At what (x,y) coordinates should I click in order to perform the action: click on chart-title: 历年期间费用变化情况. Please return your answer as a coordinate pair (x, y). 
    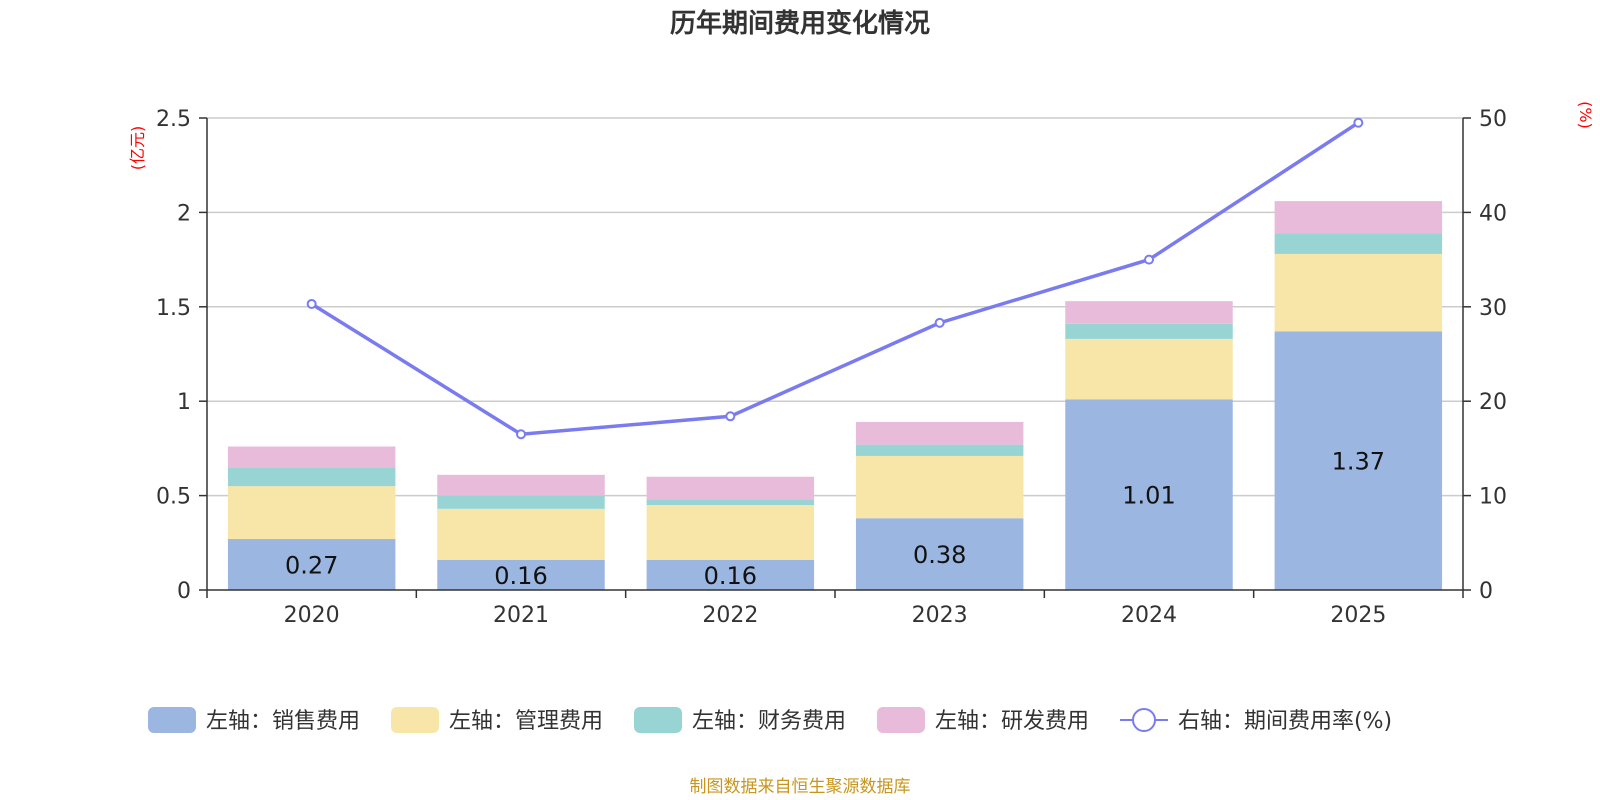
    Looking at the image, I should click on (800, 23).